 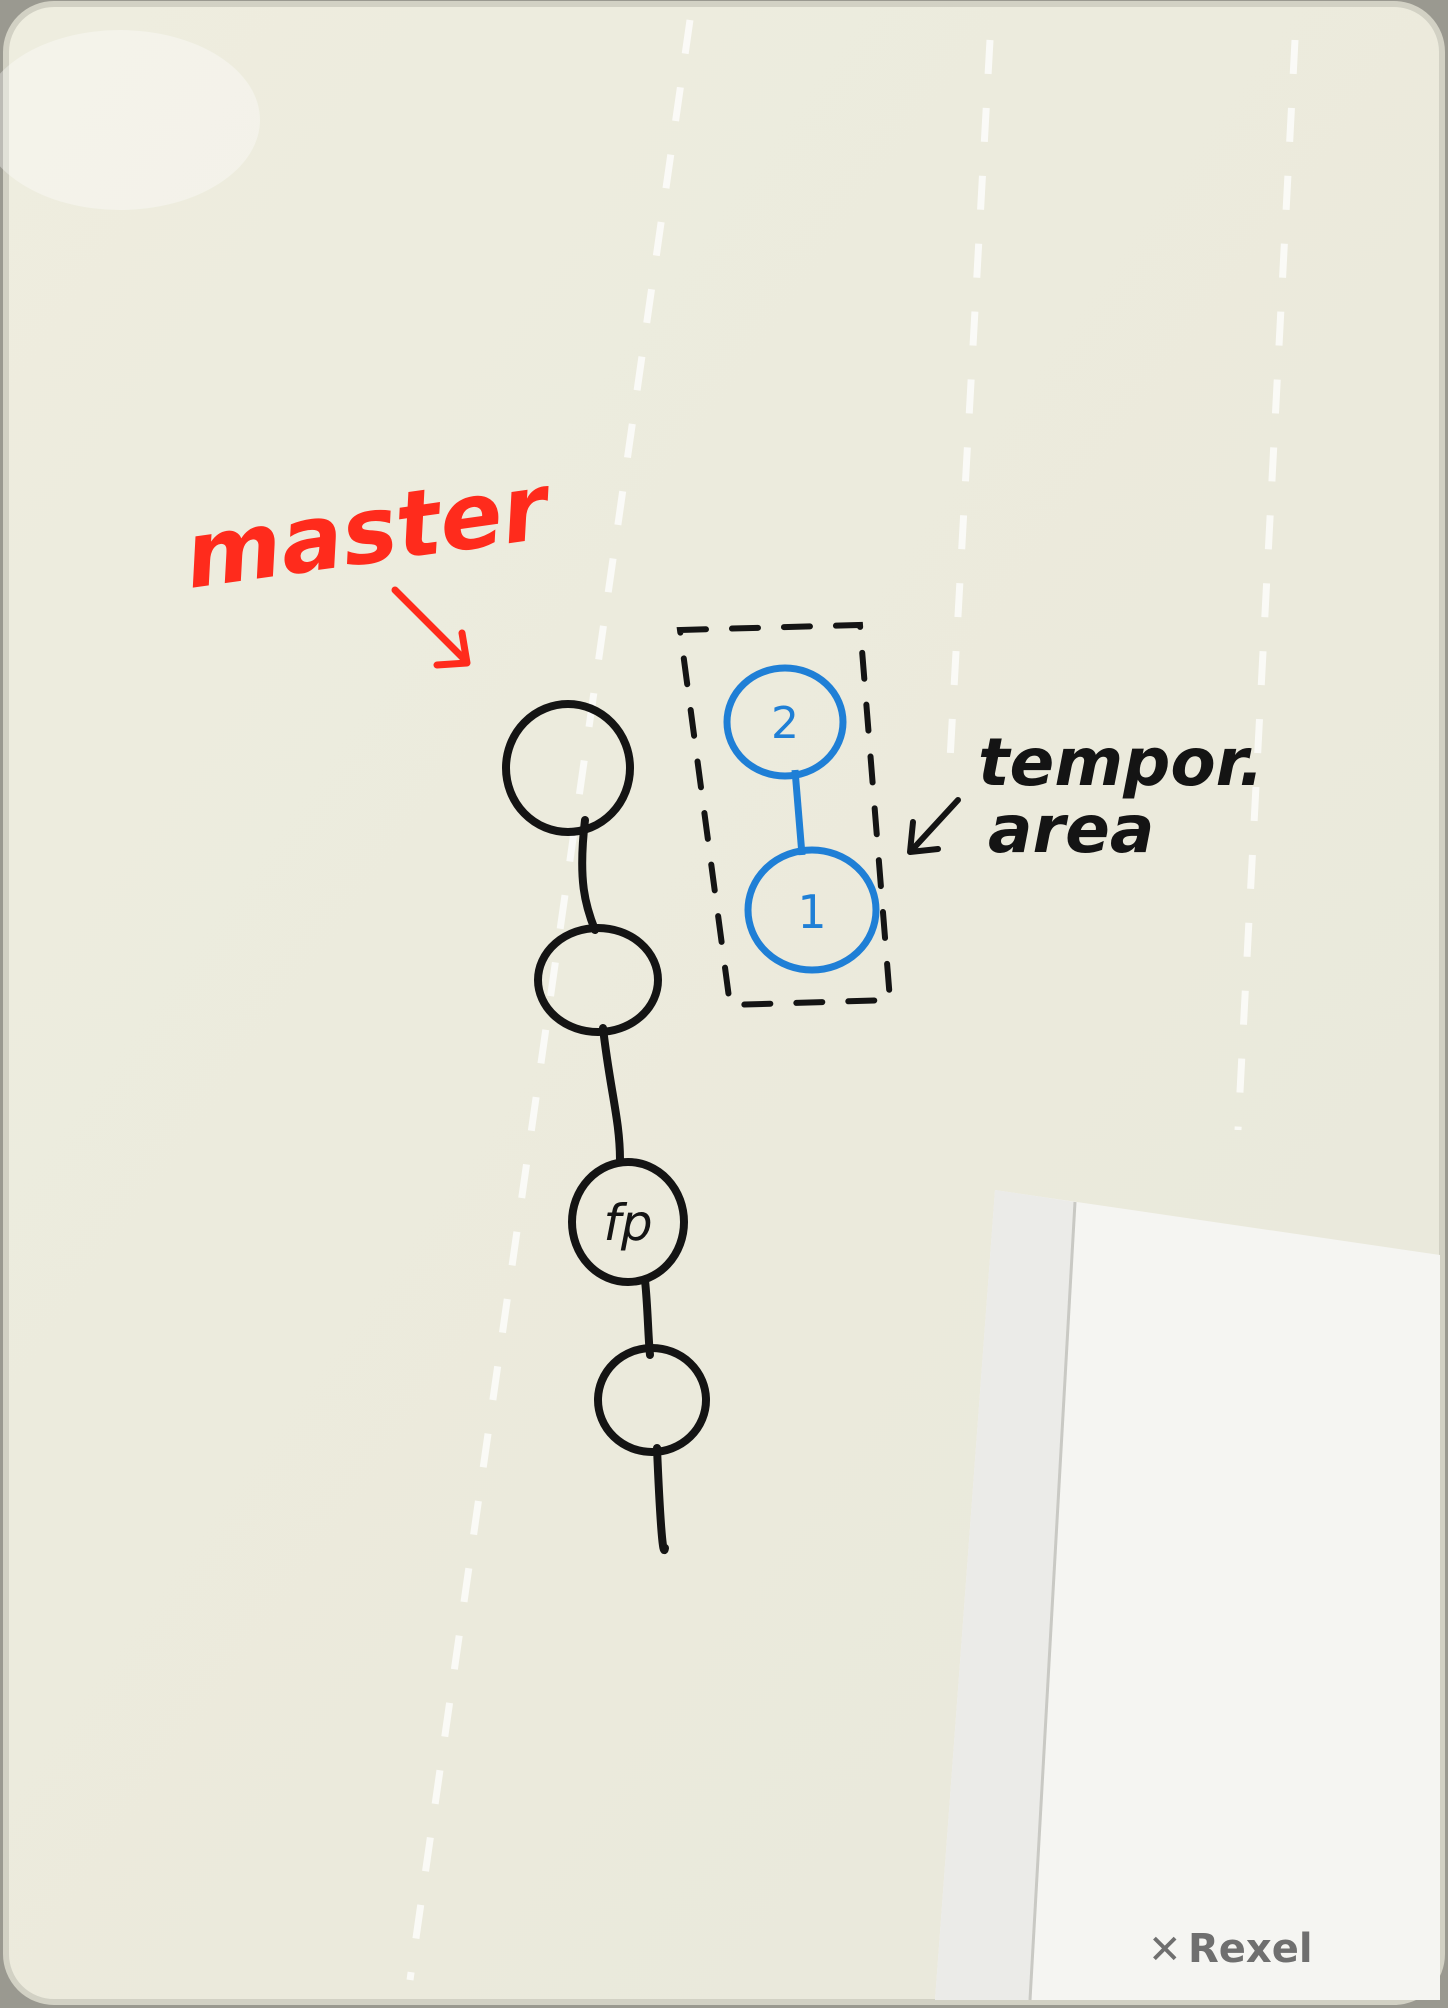 I want to click on main-branch-chain, so click(x=606, y=1127).